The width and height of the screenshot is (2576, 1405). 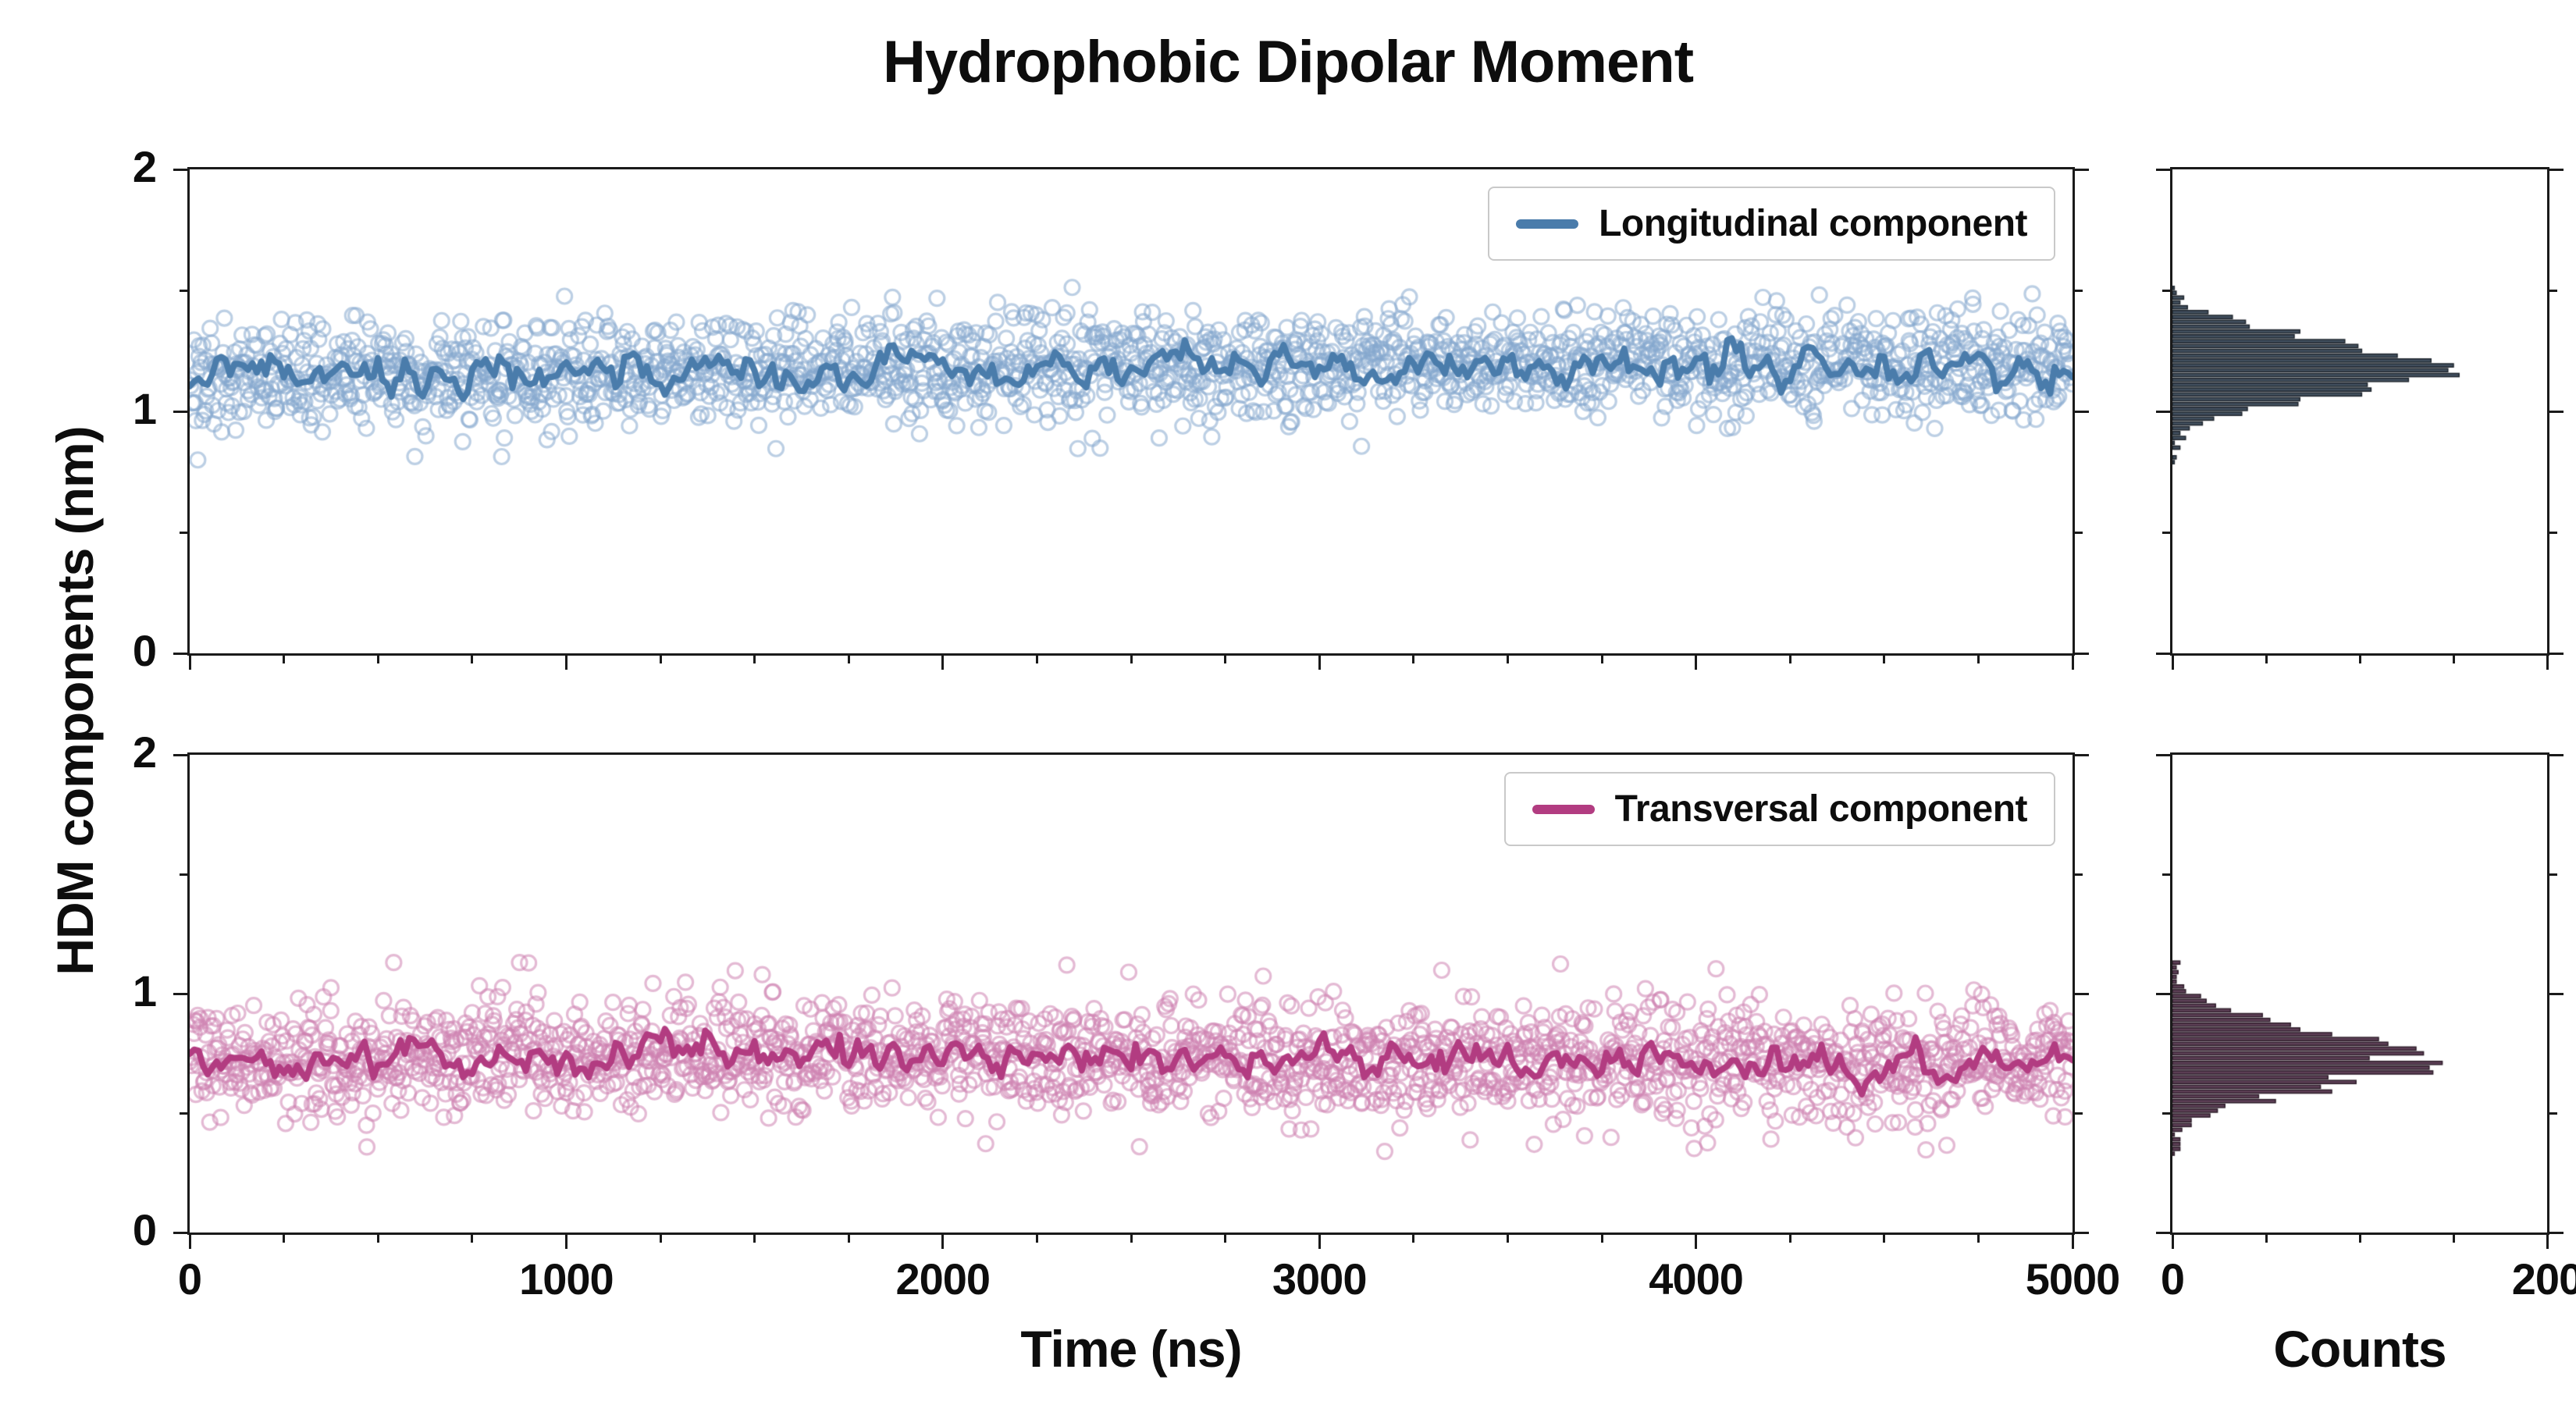 I want to click on panel-longitudinal-histogram, so click(x=2359, y=411).